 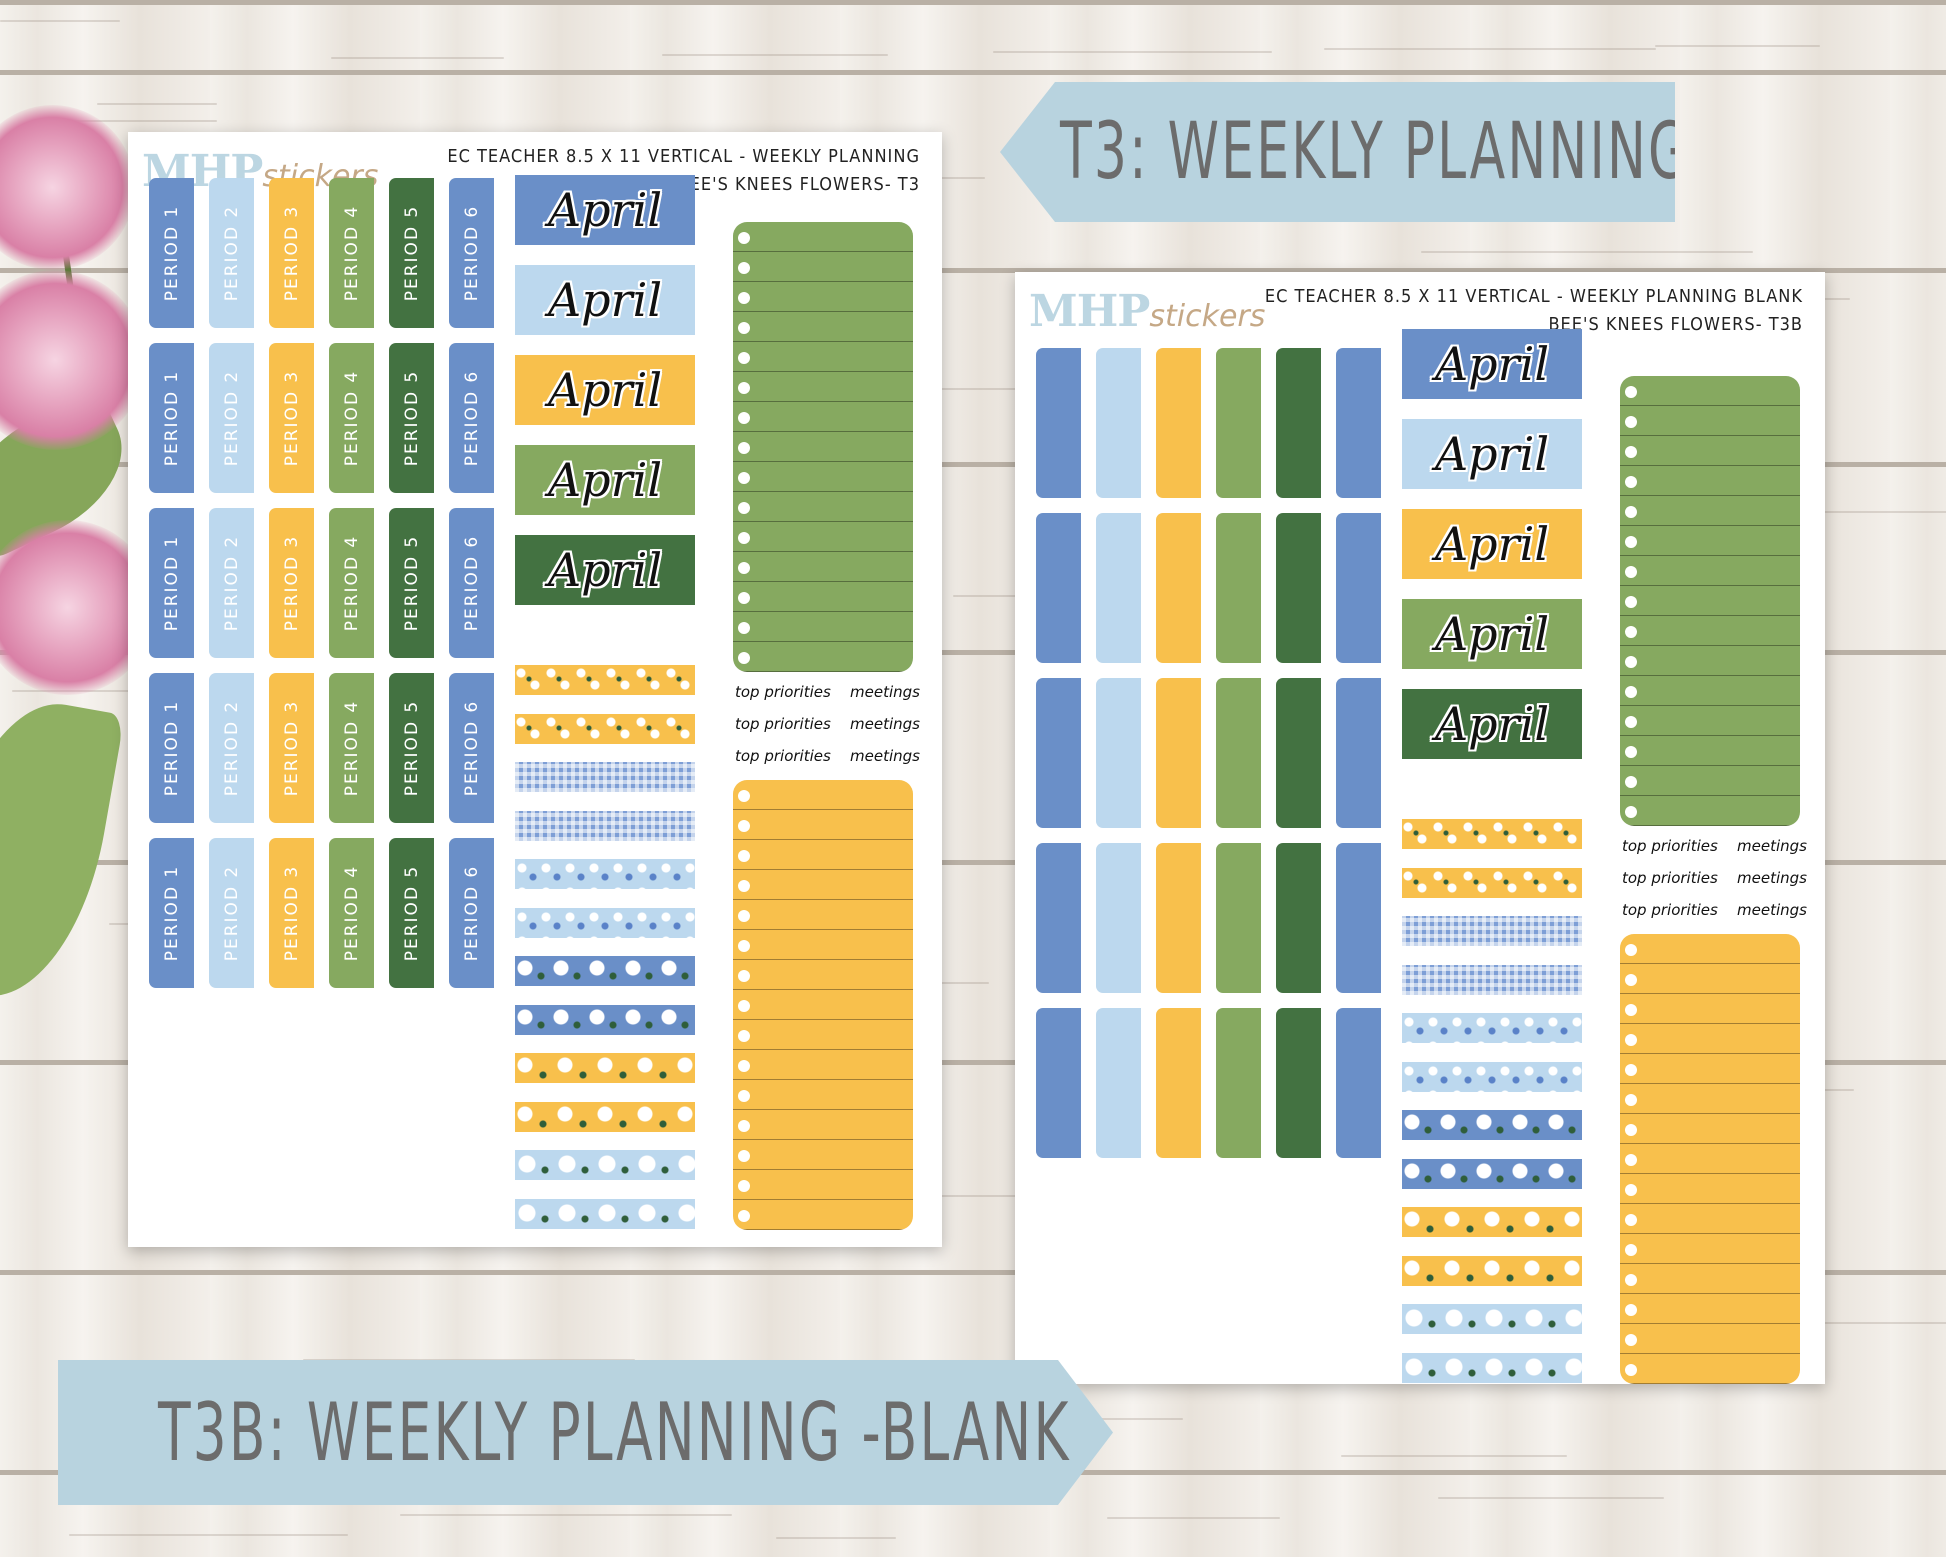 What do you see at coordinates (614, 1432) in the screenshot?
I see `banner-t3b-text: T3B: WEEKLY PLANNING -BLANK` at bounding box center [614, 1432].